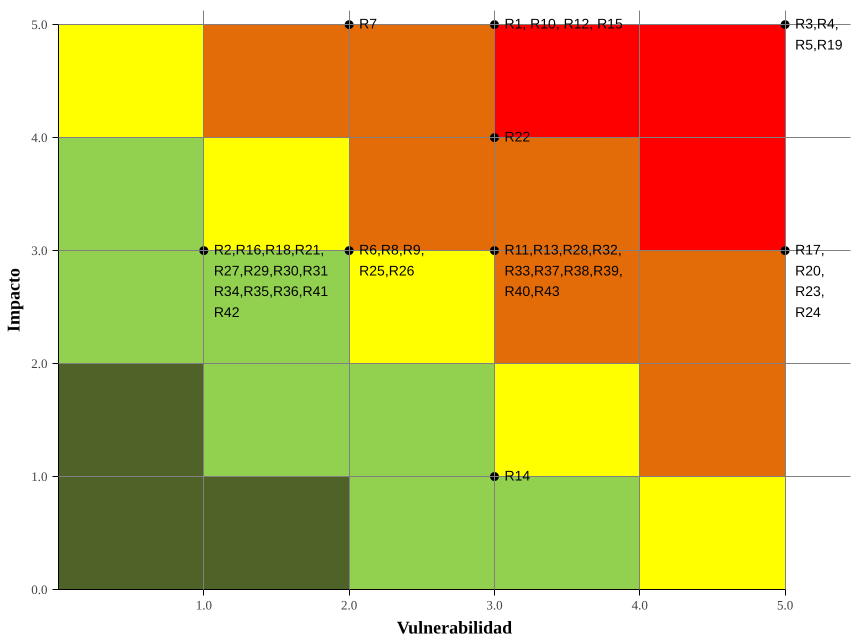 This screenshot has width=865, height=643. I want to click on y-tick-label: 5.0, so click(39, 24).